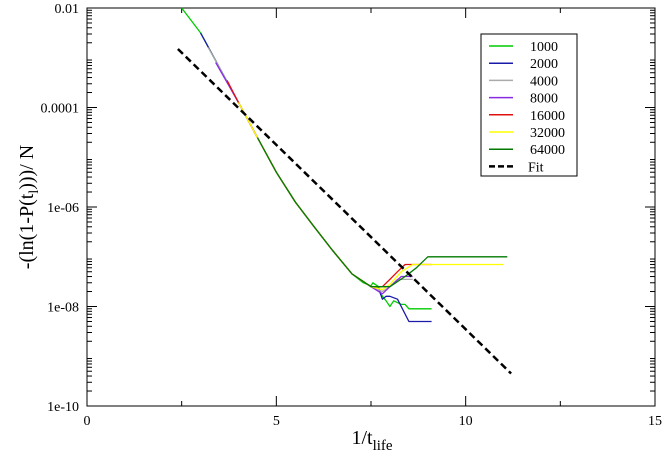 The height and width of the screenshot is (456, 664). I want to click on x-axis-title: 1/tlife, so click(371, 440).